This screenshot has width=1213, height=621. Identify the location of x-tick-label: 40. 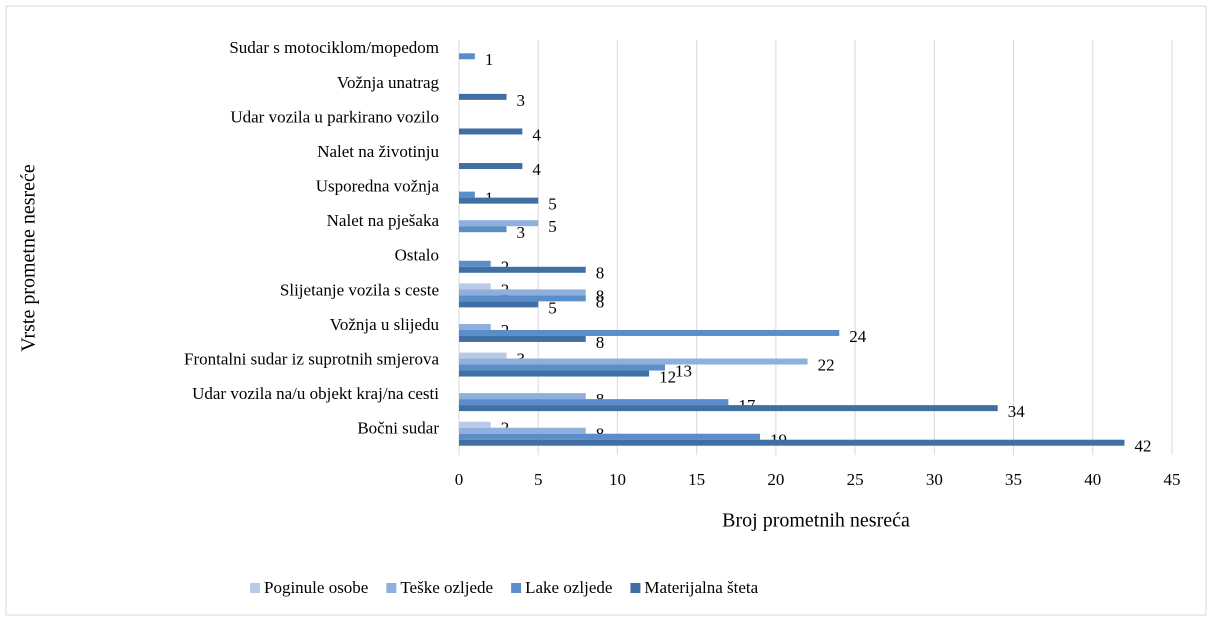
(1092, 479).